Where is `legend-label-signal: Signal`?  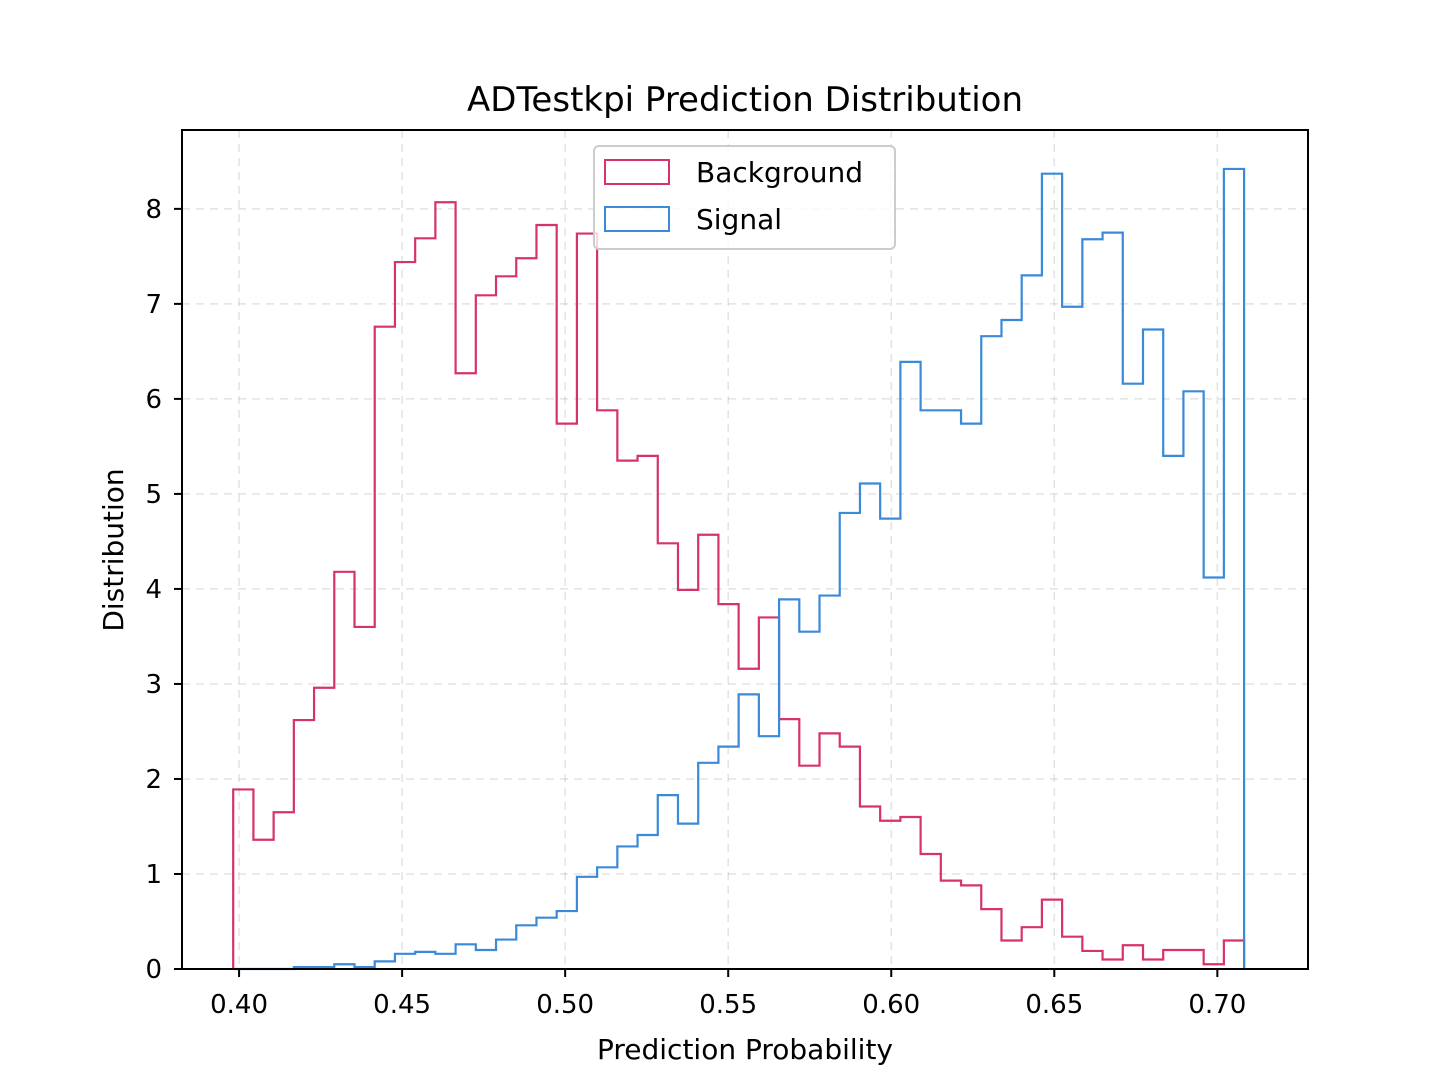 legend-label-signal: Signal is located at coordinates (739, 219).